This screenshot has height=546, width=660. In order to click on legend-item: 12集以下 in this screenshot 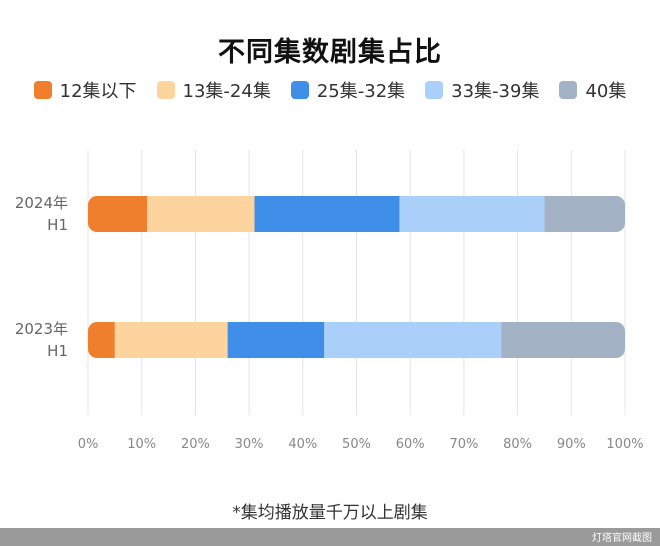, I will do `click(85, 90)`.